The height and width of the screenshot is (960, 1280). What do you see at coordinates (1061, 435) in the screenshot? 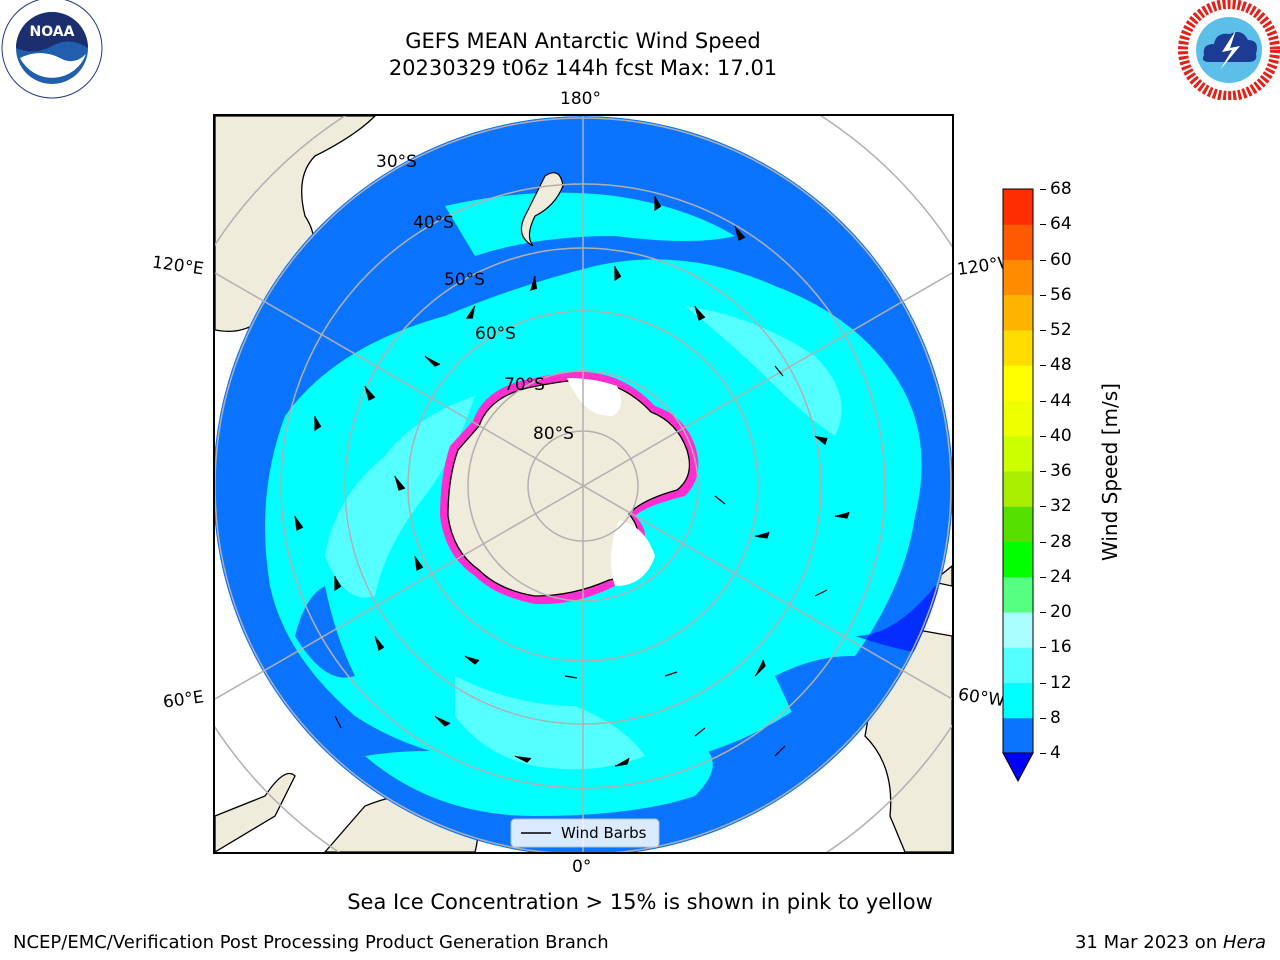
I see `colorbar-tick-label: 40` at bounding box center [1061, 435].